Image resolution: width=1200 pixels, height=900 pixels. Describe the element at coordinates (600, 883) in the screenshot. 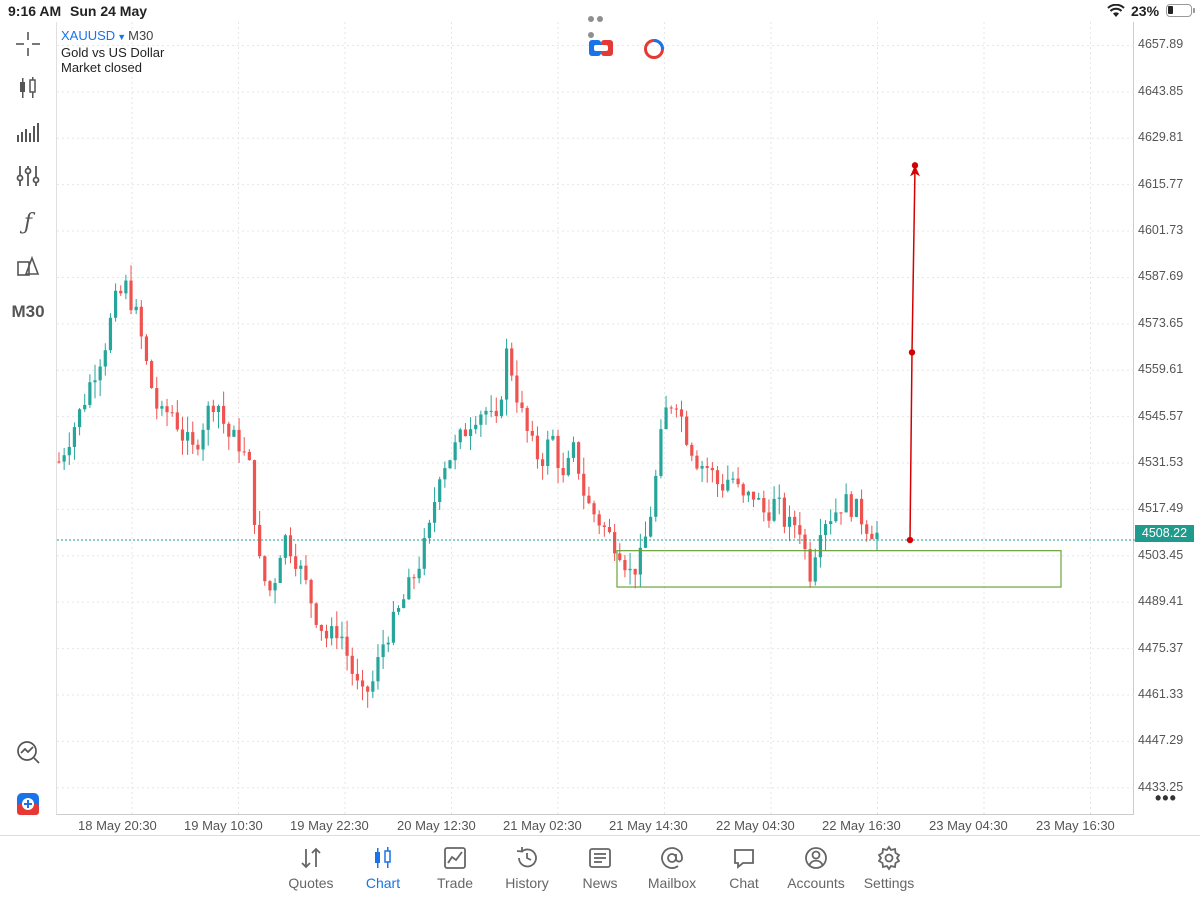

I see `tab-label: News` at that location.